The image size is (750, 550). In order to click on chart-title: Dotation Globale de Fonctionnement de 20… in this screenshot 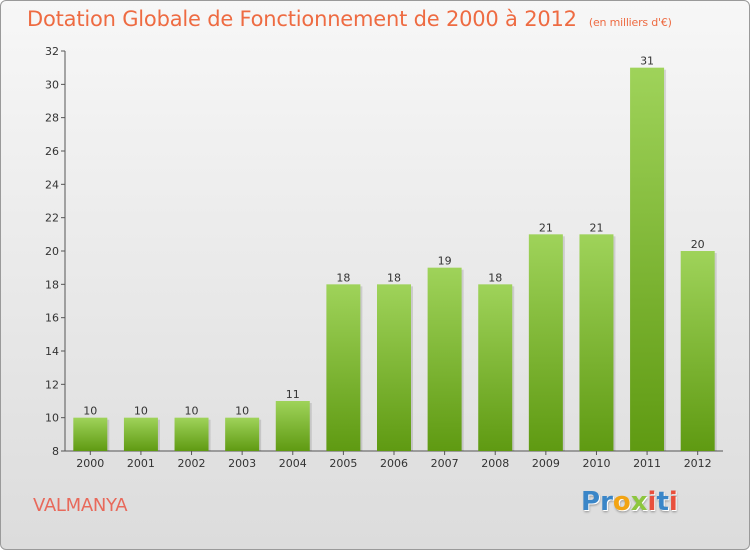, I will do `click(349, 19)`.